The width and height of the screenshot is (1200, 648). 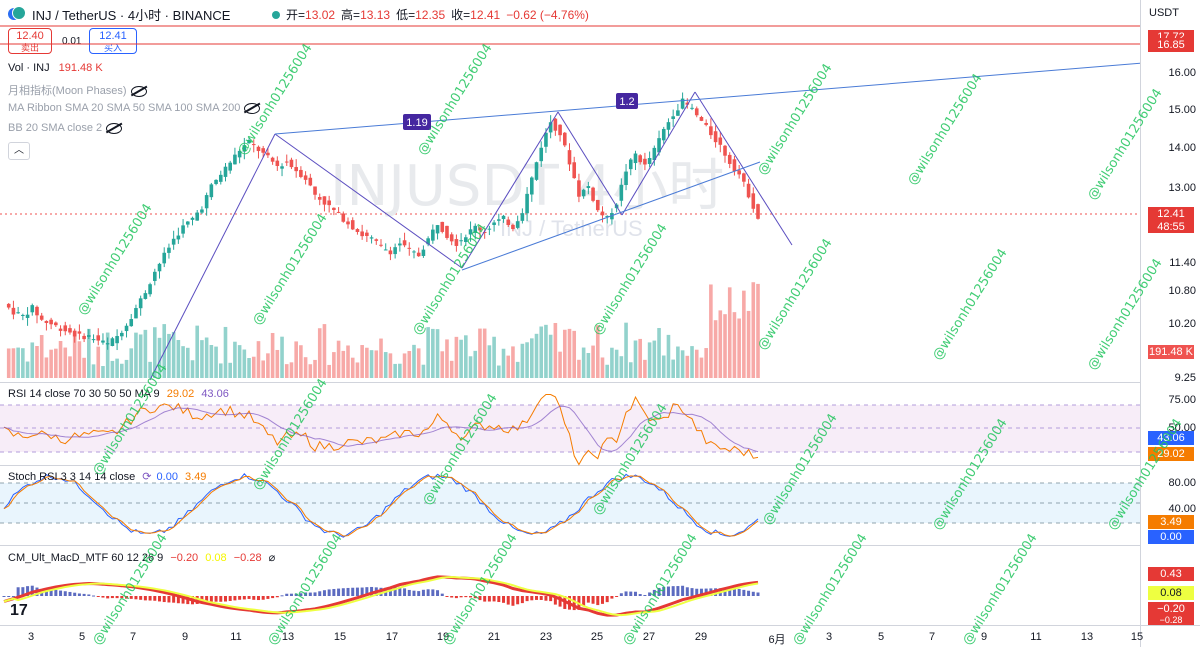 What do you see at coordinates (19, 151) in the screenshot?
I see `collapse-legend-button: ︿` at bounding box center [19, 151].